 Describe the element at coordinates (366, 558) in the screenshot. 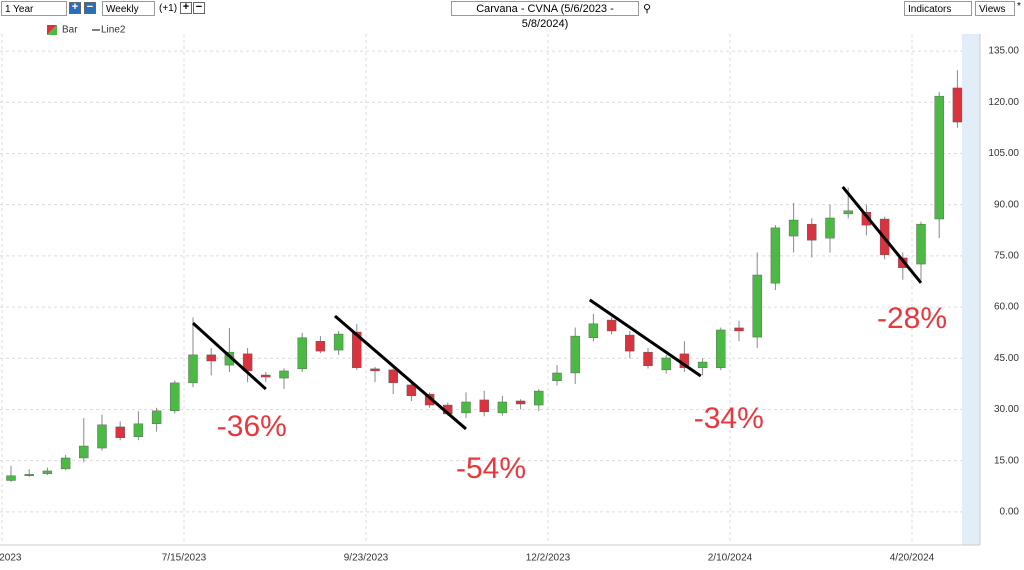

I see `x-tick-label: 9/23/2023` at that location.